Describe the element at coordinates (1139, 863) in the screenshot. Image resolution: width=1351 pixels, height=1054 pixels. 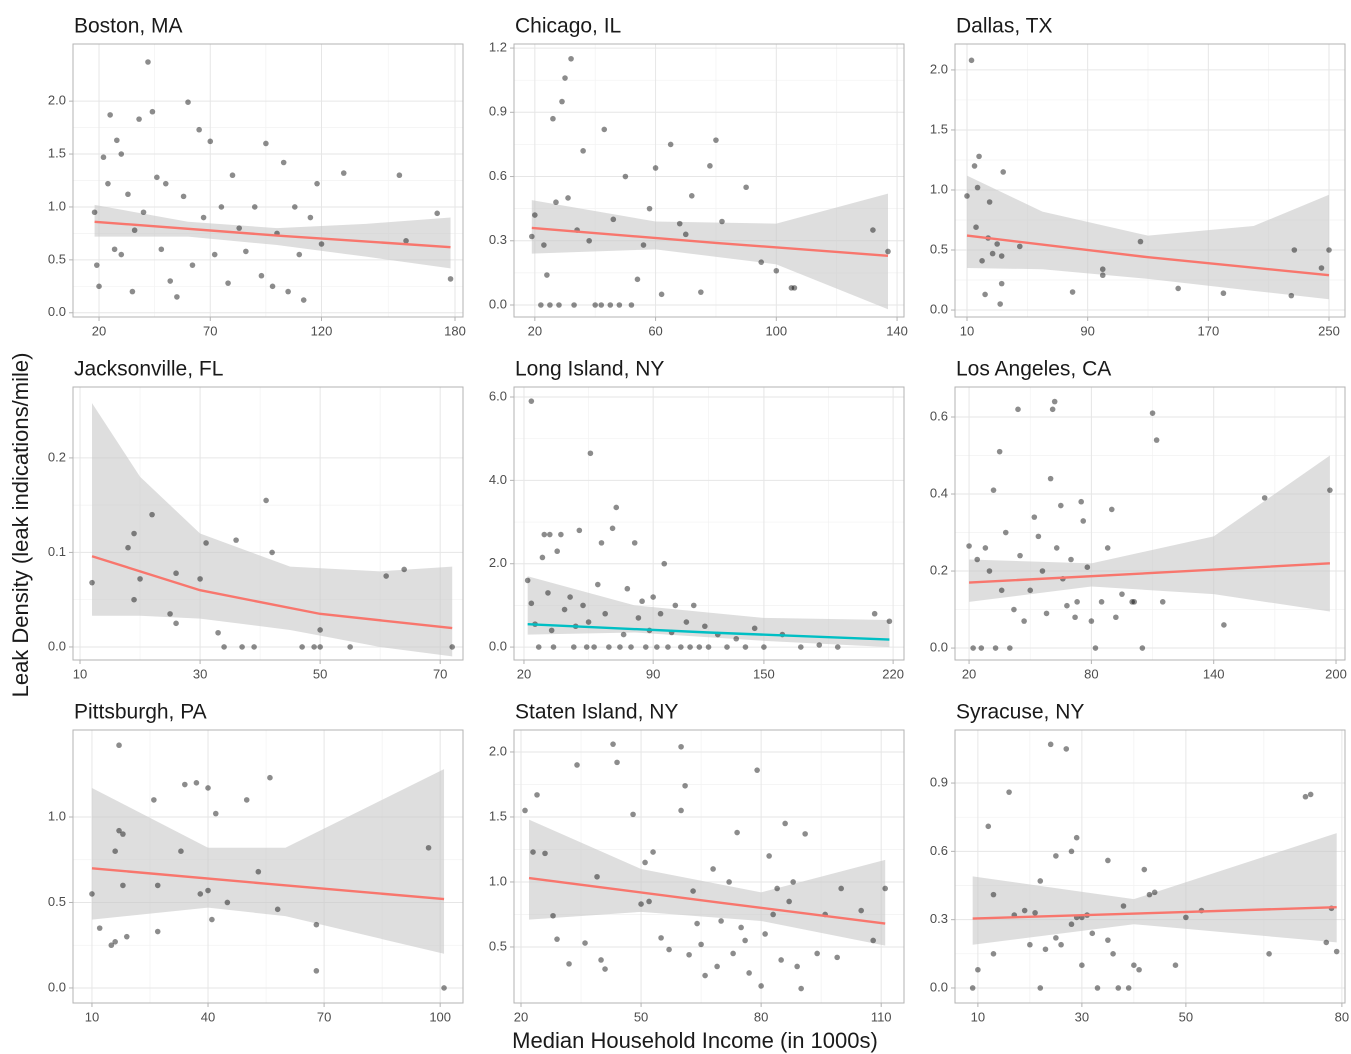
I see `panel: Syracuse, NY 10 30 50 80 0.0 0.3 0.6 0.9` at that location.